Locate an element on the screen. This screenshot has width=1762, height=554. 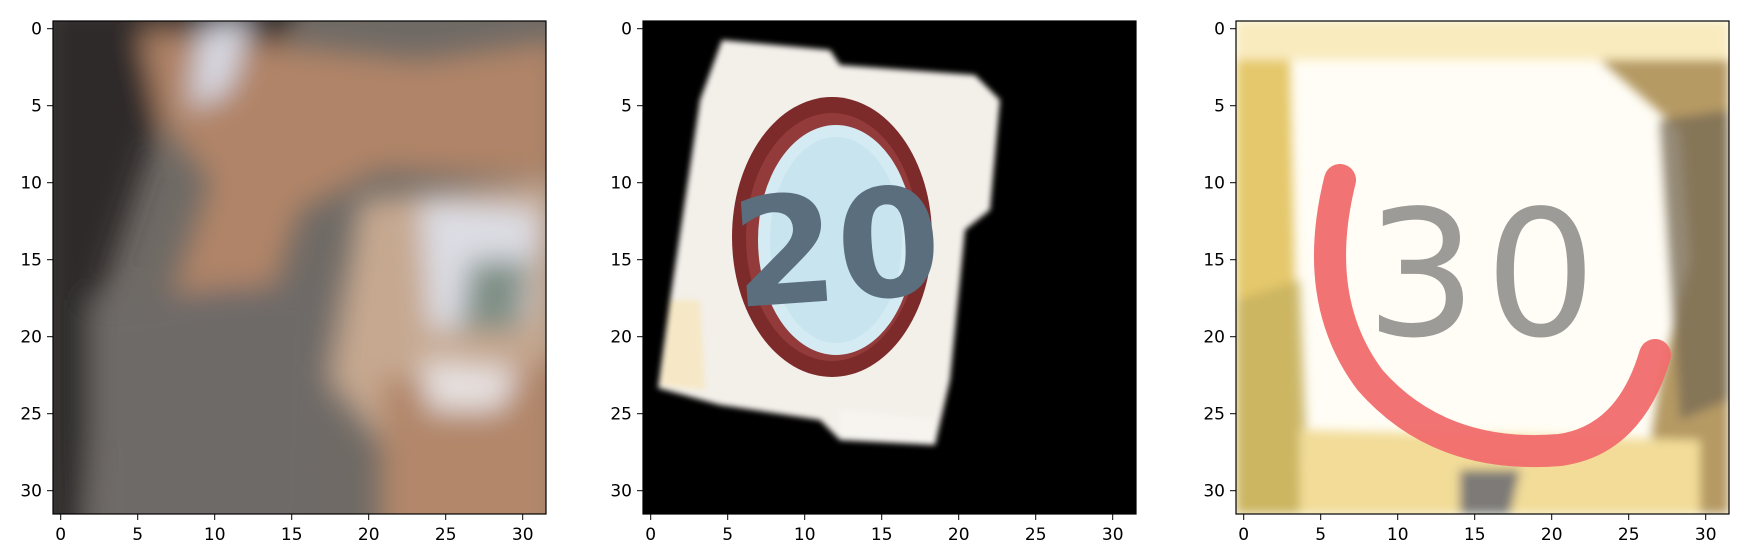
panel-1-y-tick-0: 0 is located at coordinates (36, 30).